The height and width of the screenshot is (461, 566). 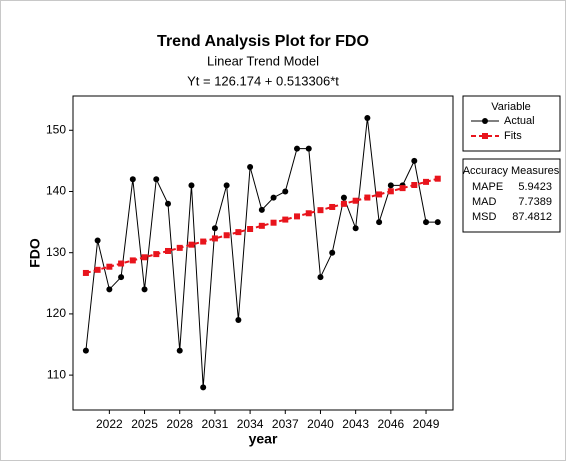 I want to click on x-tick-label: 2043, so click(x=355, y=424).